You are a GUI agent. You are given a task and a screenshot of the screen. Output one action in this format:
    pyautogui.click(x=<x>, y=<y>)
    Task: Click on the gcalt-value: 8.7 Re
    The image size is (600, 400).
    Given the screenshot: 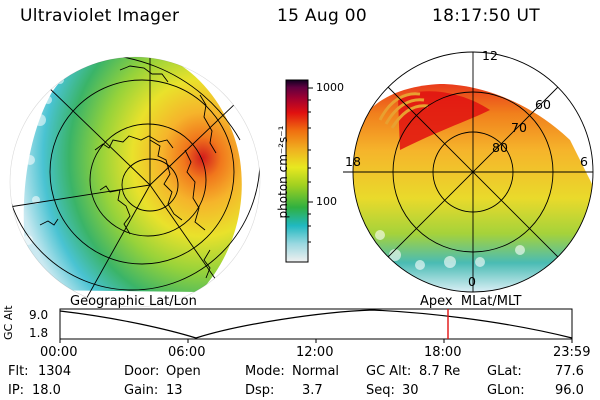 What is the action you would take?
    pyautogui.click(x=440, y=371)
    